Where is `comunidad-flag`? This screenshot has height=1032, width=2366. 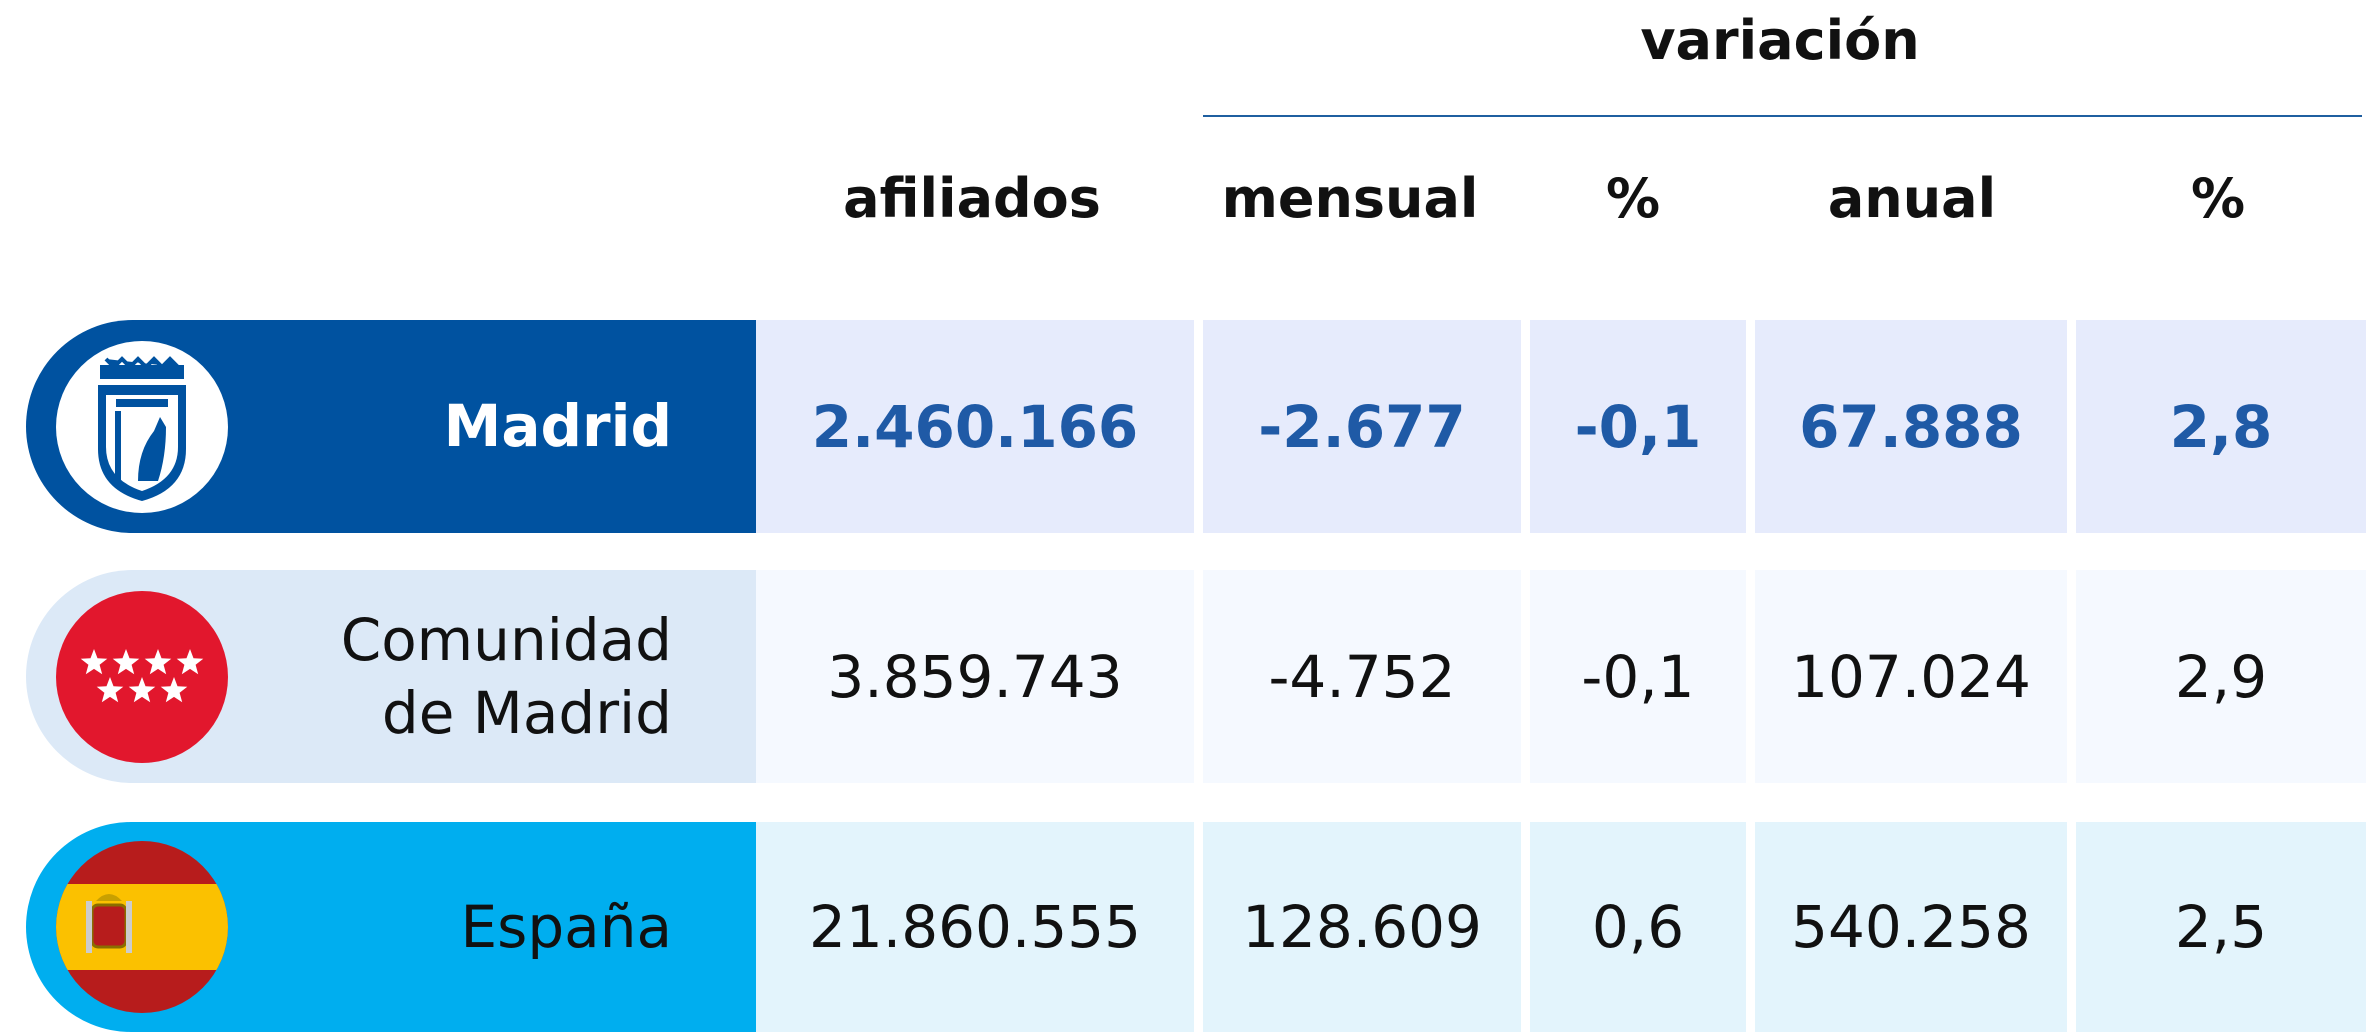
comunidad-flag is located at coordinates (142, 676).